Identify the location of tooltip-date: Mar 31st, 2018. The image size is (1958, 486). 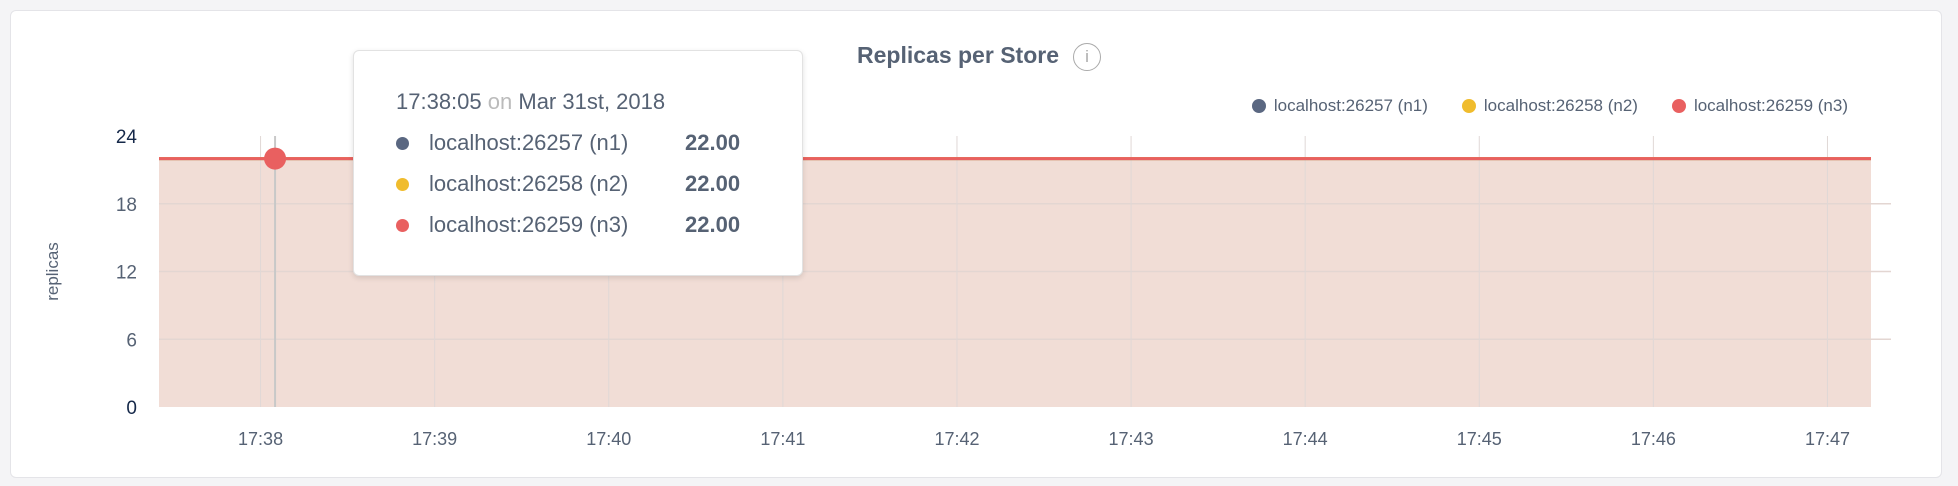
(592, 101).